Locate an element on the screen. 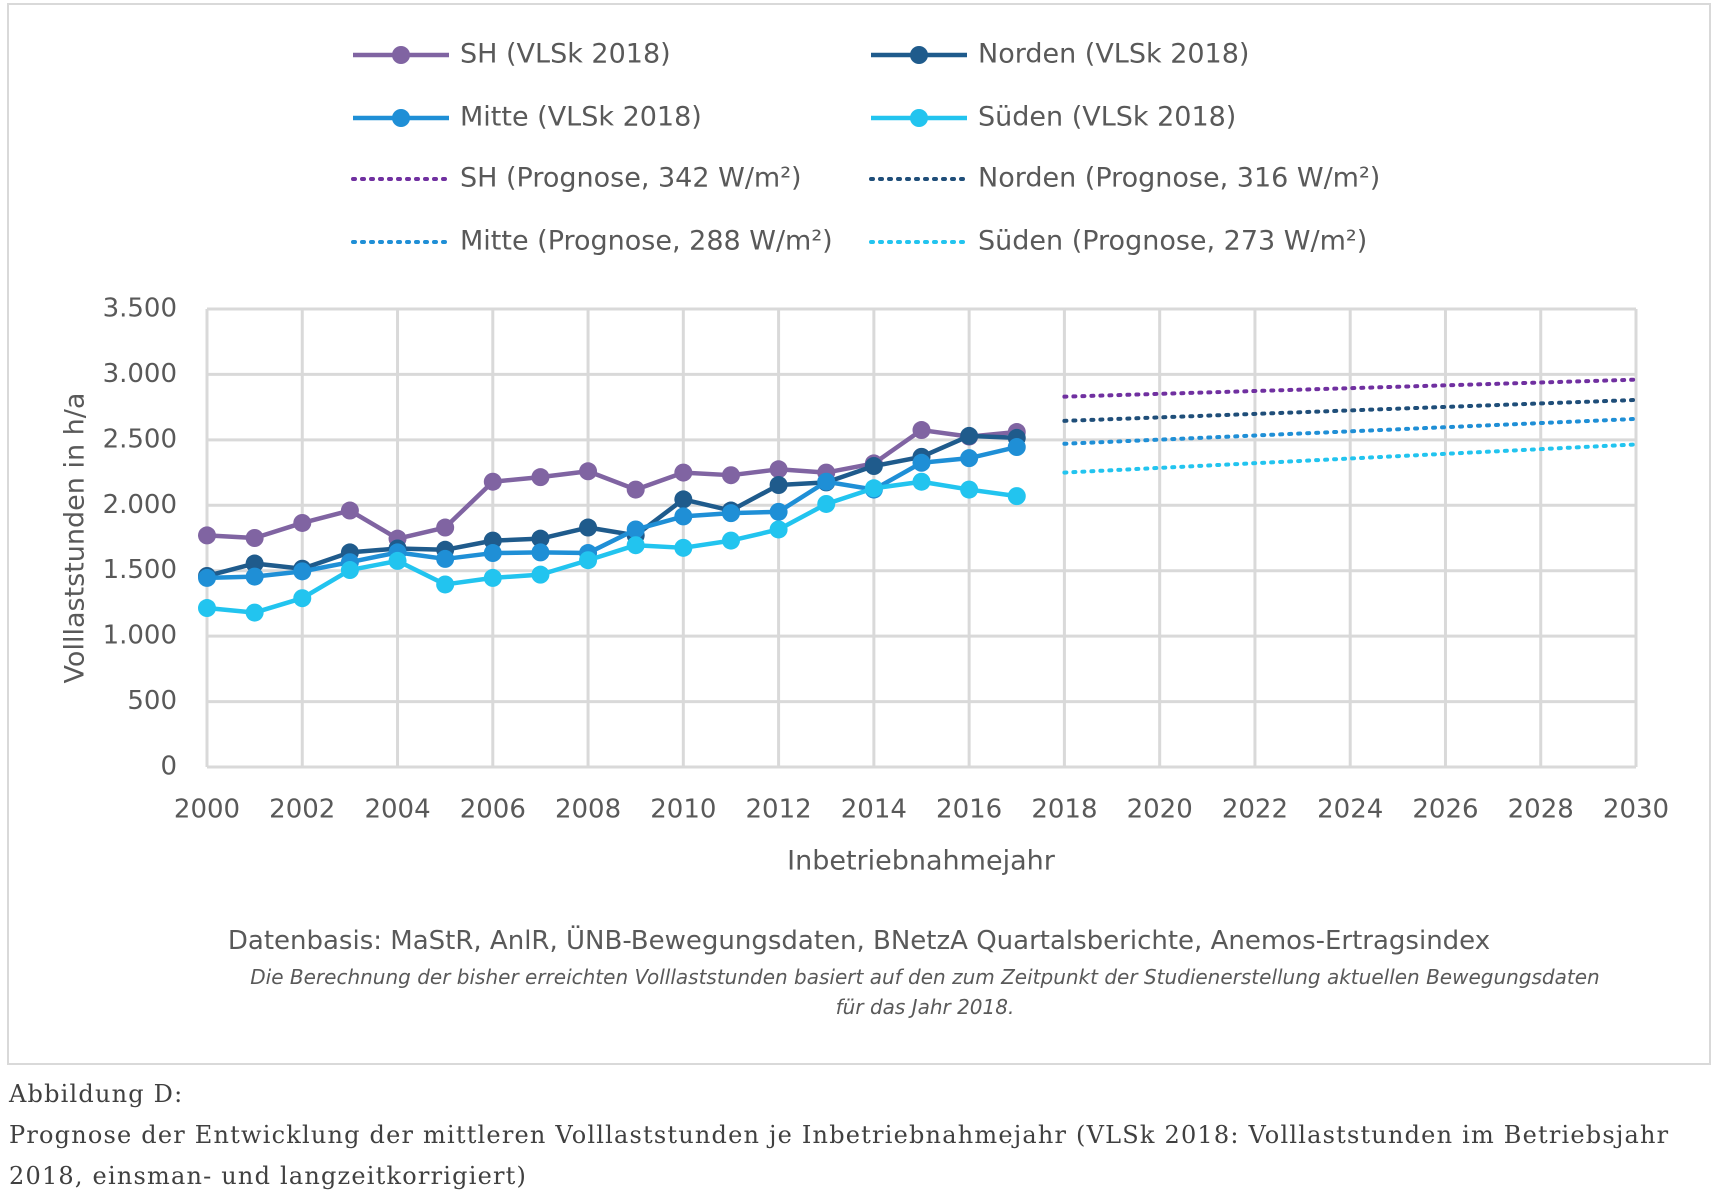  x-axis-label: Inbetriebnahmejahr is located at coordinates (921, 861).